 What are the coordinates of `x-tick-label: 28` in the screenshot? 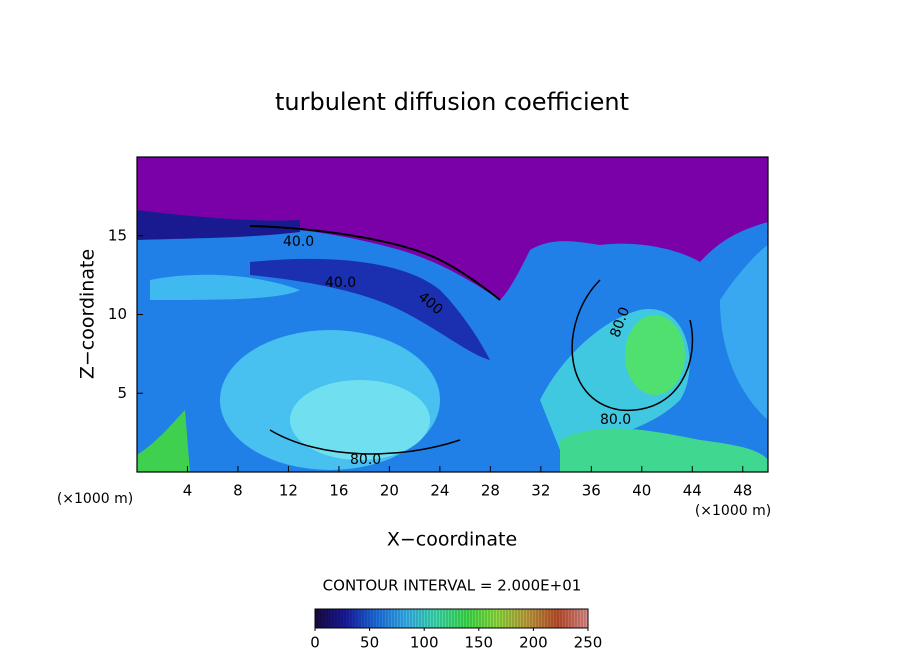 It's located at (490, 491).